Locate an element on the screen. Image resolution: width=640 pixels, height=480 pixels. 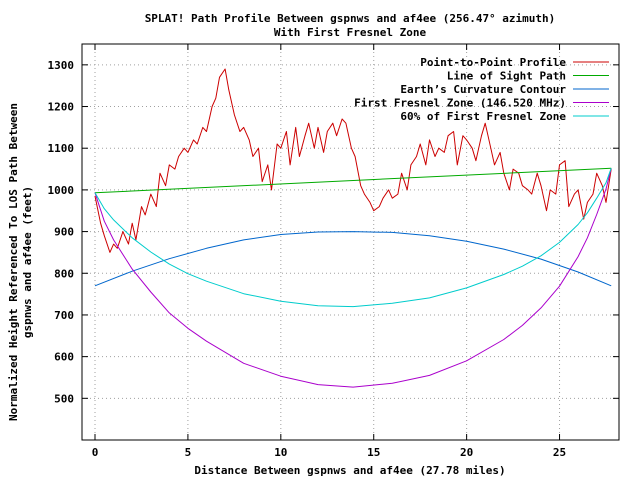
legend-item-fresnel-60: 60% of First Fresnel Zone is located at coordinates (504, 116).